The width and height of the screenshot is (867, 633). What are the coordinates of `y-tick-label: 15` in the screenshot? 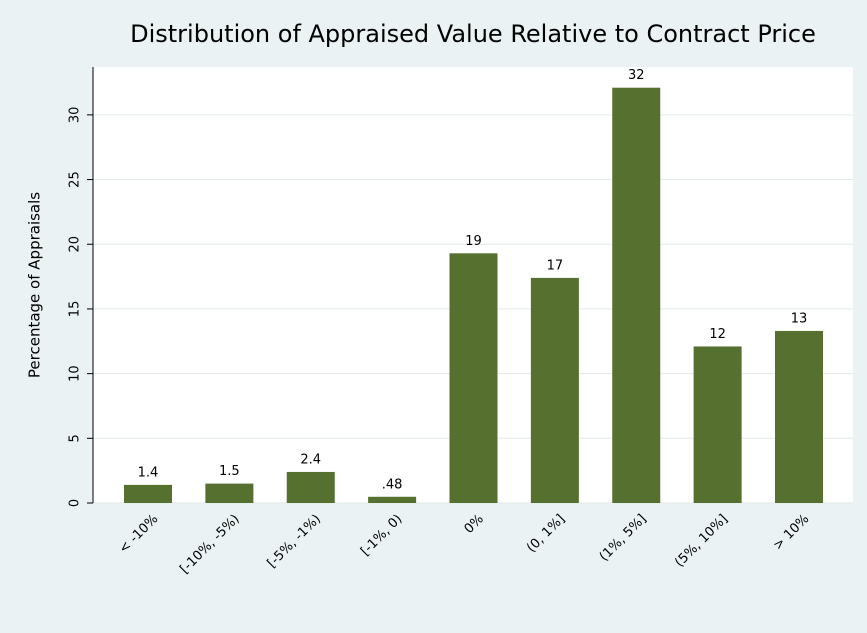 It's located at (75, 309).